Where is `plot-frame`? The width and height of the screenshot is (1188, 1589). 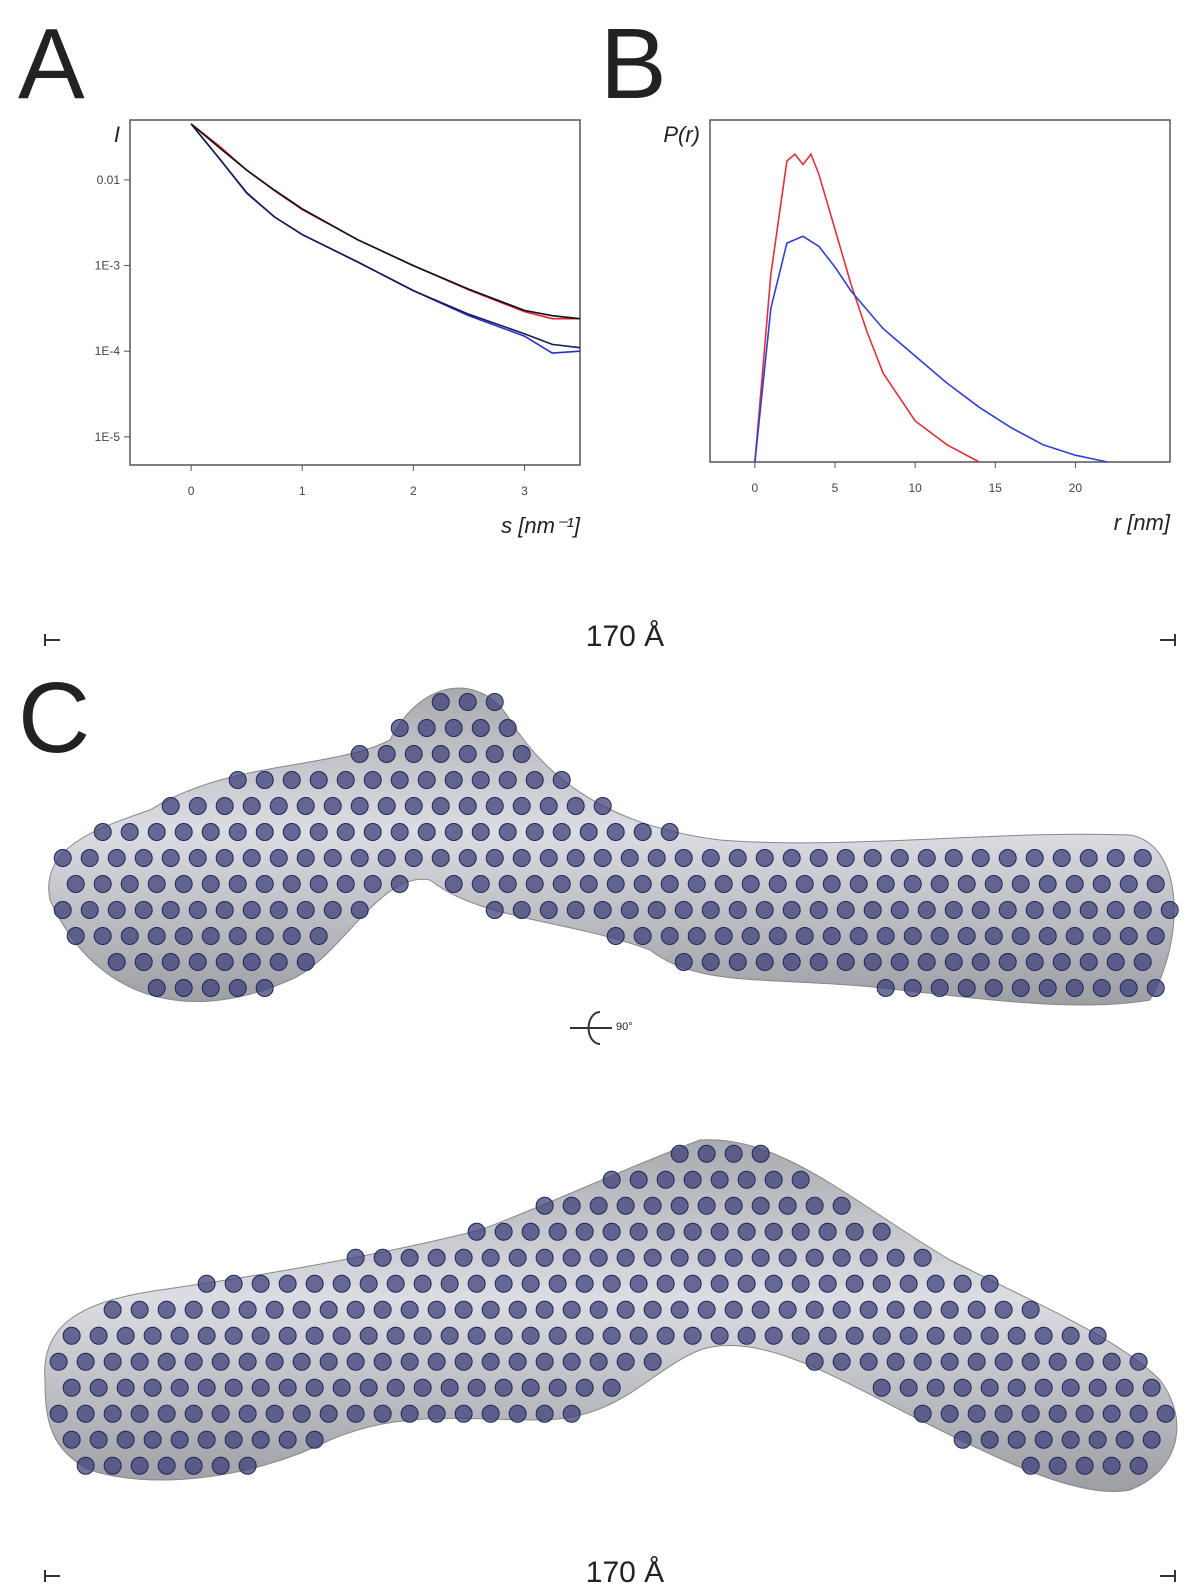 plot-frame is located at coordinates (940, 291).